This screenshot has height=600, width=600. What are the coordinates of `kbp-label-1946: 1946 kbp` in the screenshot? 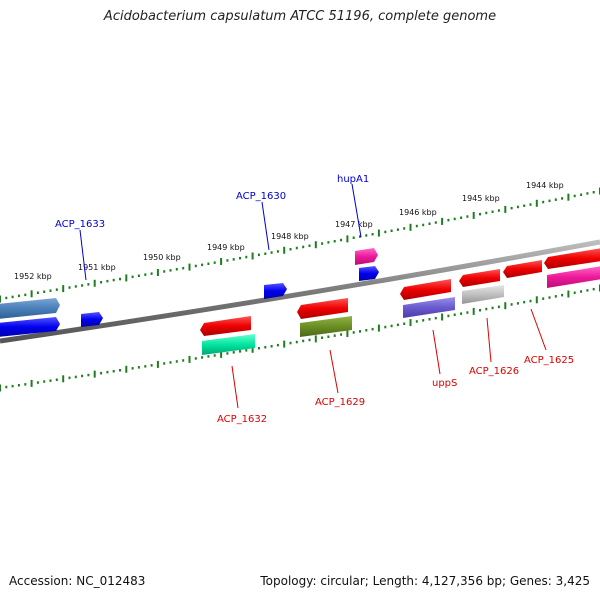 It's located at (418, 212).